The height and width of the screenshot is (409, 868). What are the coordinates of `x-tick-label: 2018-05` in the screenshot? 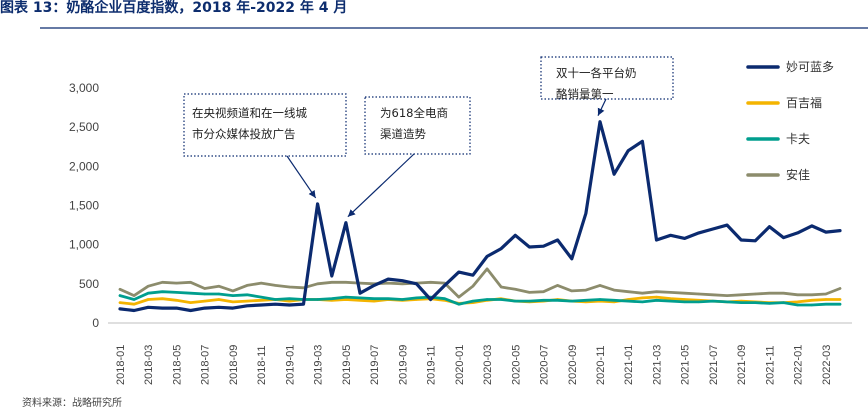 It's located at (177, 365).